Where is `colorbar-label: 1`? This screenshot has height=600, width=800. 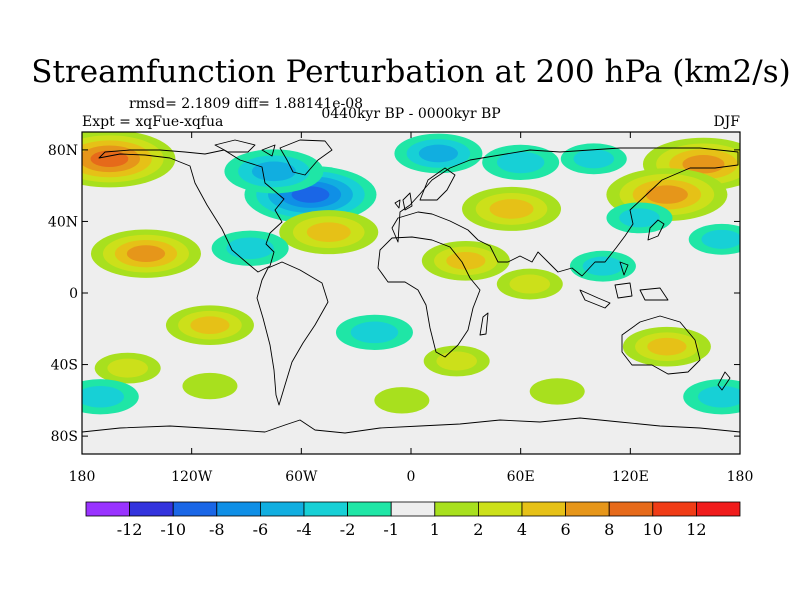
colorbar-label: 1 is located at coordinates (435, 529).